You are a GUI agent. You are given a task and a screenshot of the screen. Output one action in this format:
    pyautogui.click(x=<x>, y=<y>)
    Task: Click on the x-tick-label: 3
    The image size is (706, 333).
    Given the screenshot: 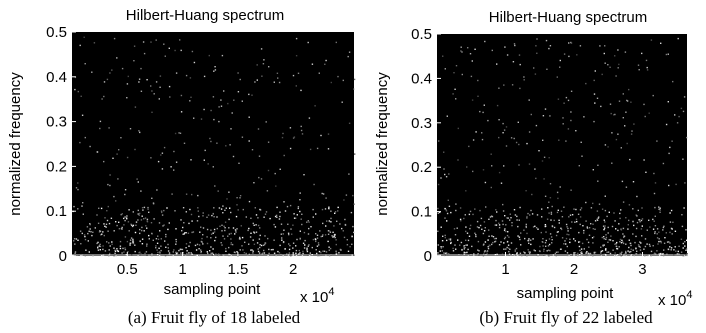 What is the action you would take?
    pyautogui.click(x=642, y=269)
    